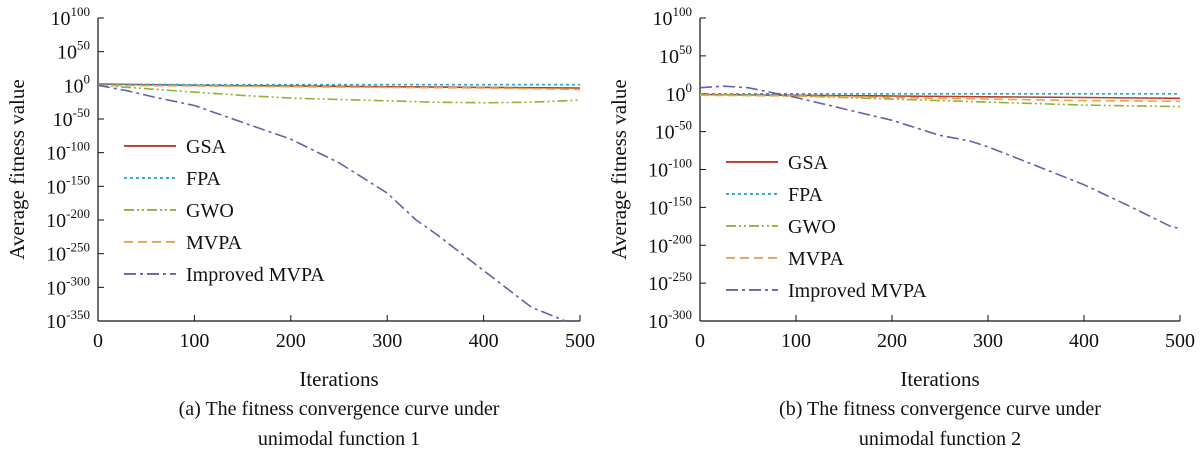 The height and width of the screenshot is (455, 1200). I want to click on panel-b-x-tick-label: 0, so click(700, 341).